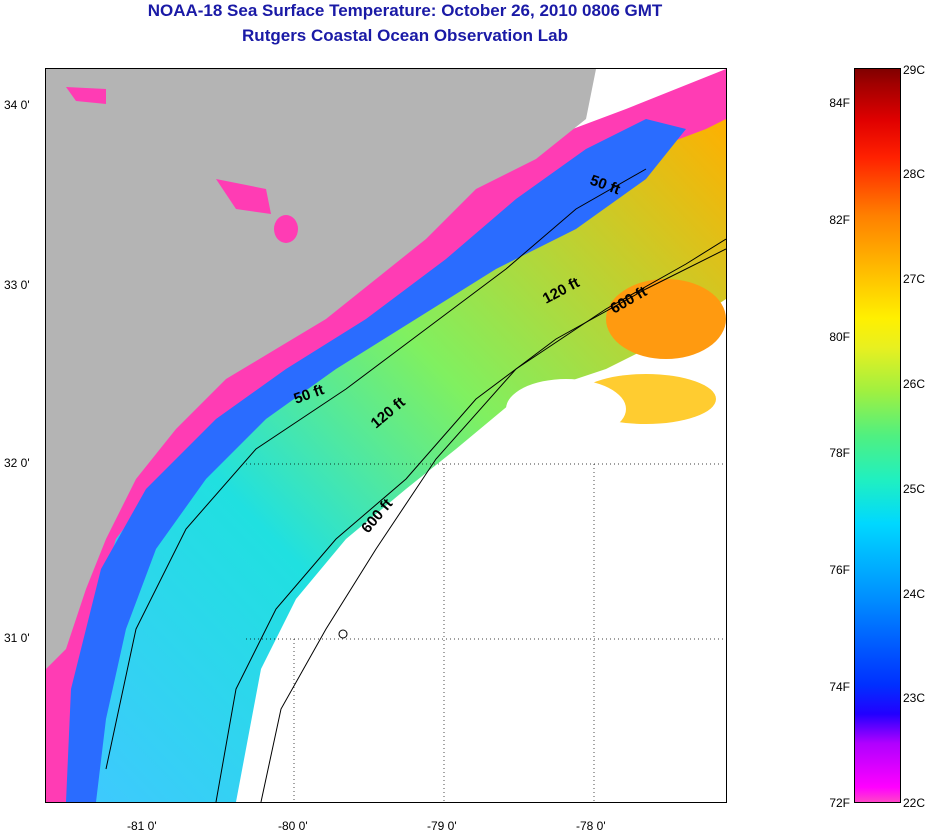 Image resolution: width=936 pixels, height=833 pixels. I want to click on colorbar-f-label: 76F, so click(839, 570).